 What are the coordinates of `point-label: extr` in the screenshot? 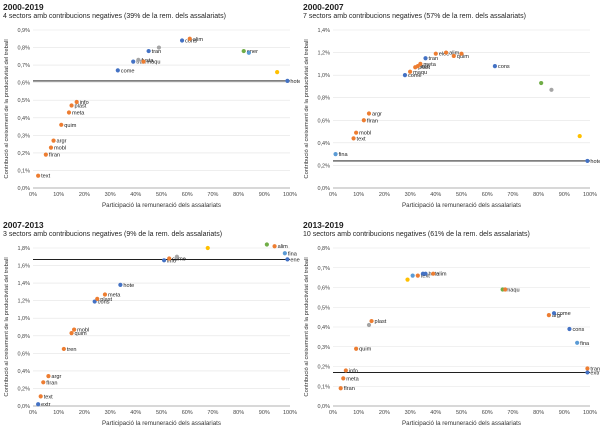 It's located at (45, 405).